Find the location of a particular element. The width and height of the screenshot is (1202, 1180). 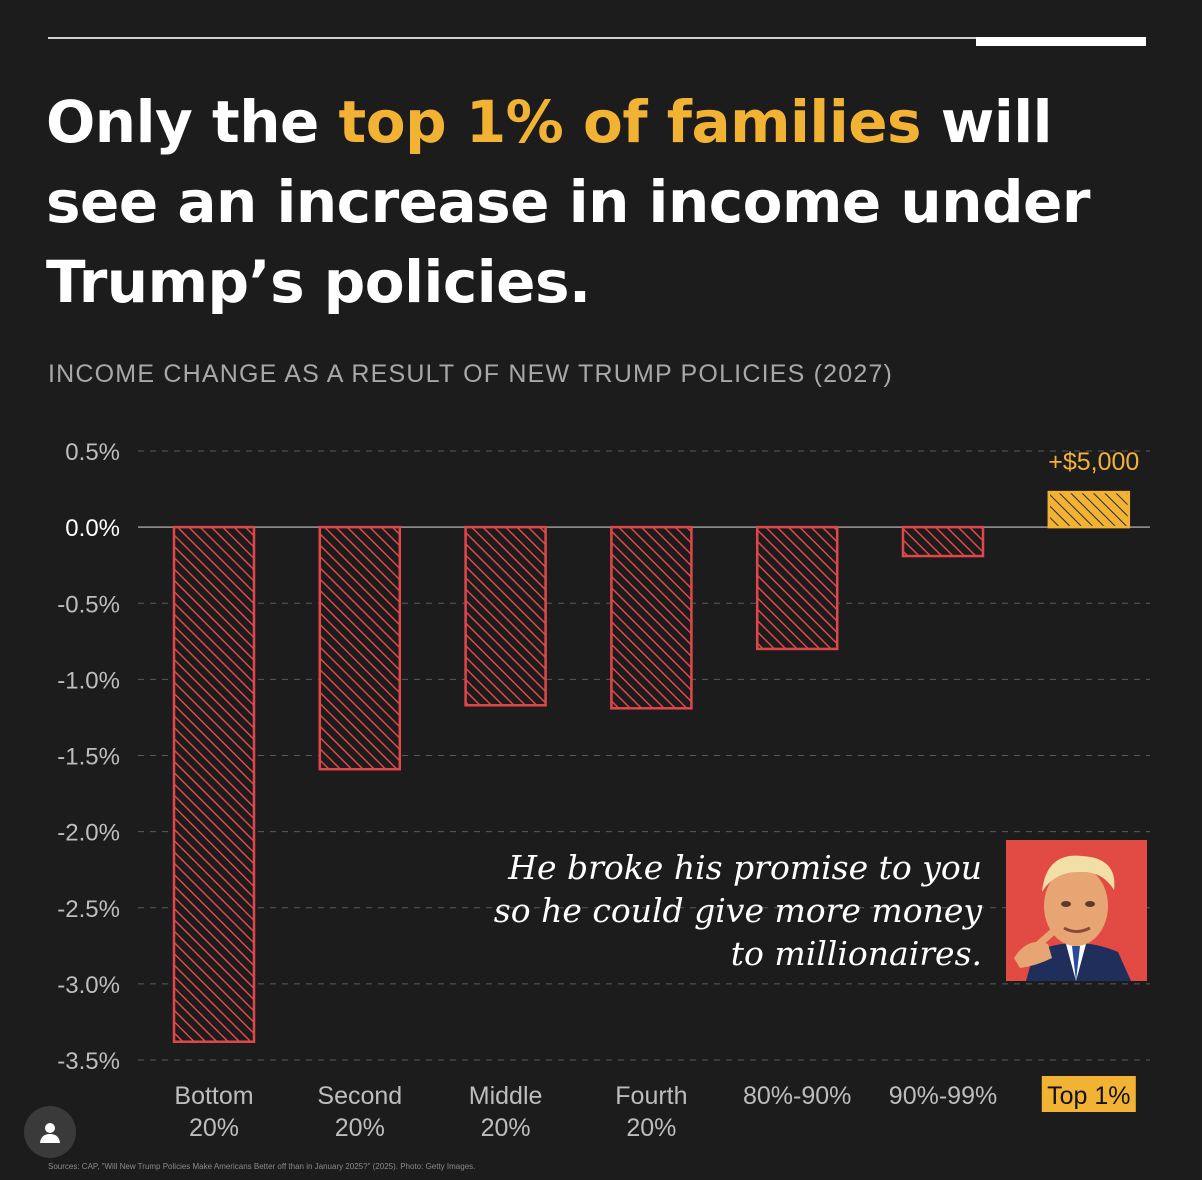

portrait-photo is located at coordinates (1076, 910).